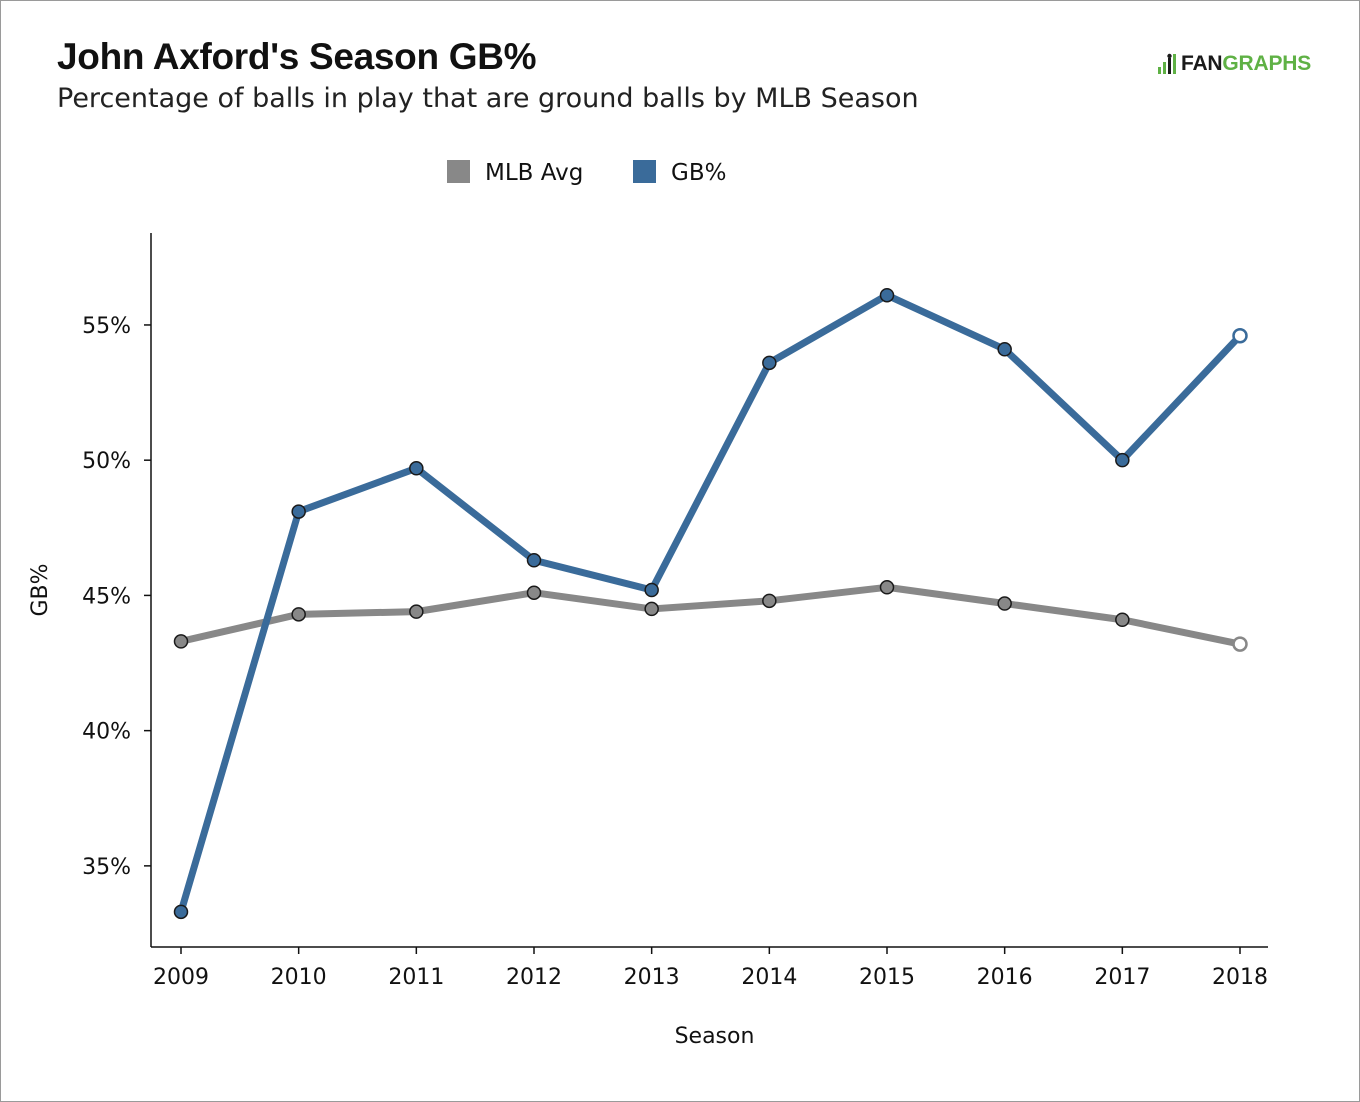  What do you see at coordinates (299, 977) in the screenshot?
I see `x-tick-label: 2010` at bounding box center [299, 977].